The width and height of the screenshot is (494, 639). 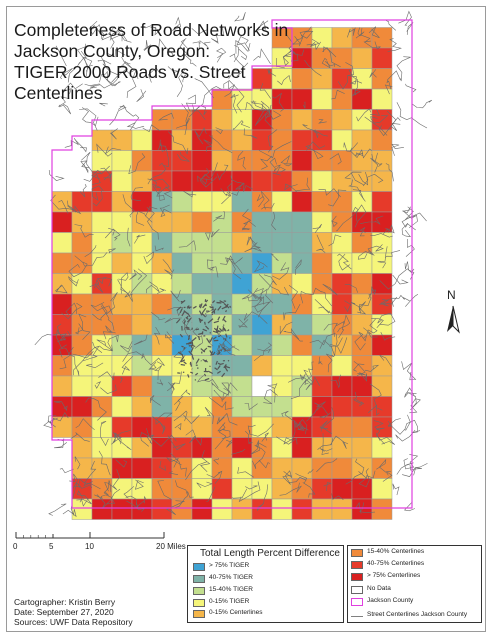 I want to click on legend-title: Total Length Percent Difference, so click(x=270, y=553).